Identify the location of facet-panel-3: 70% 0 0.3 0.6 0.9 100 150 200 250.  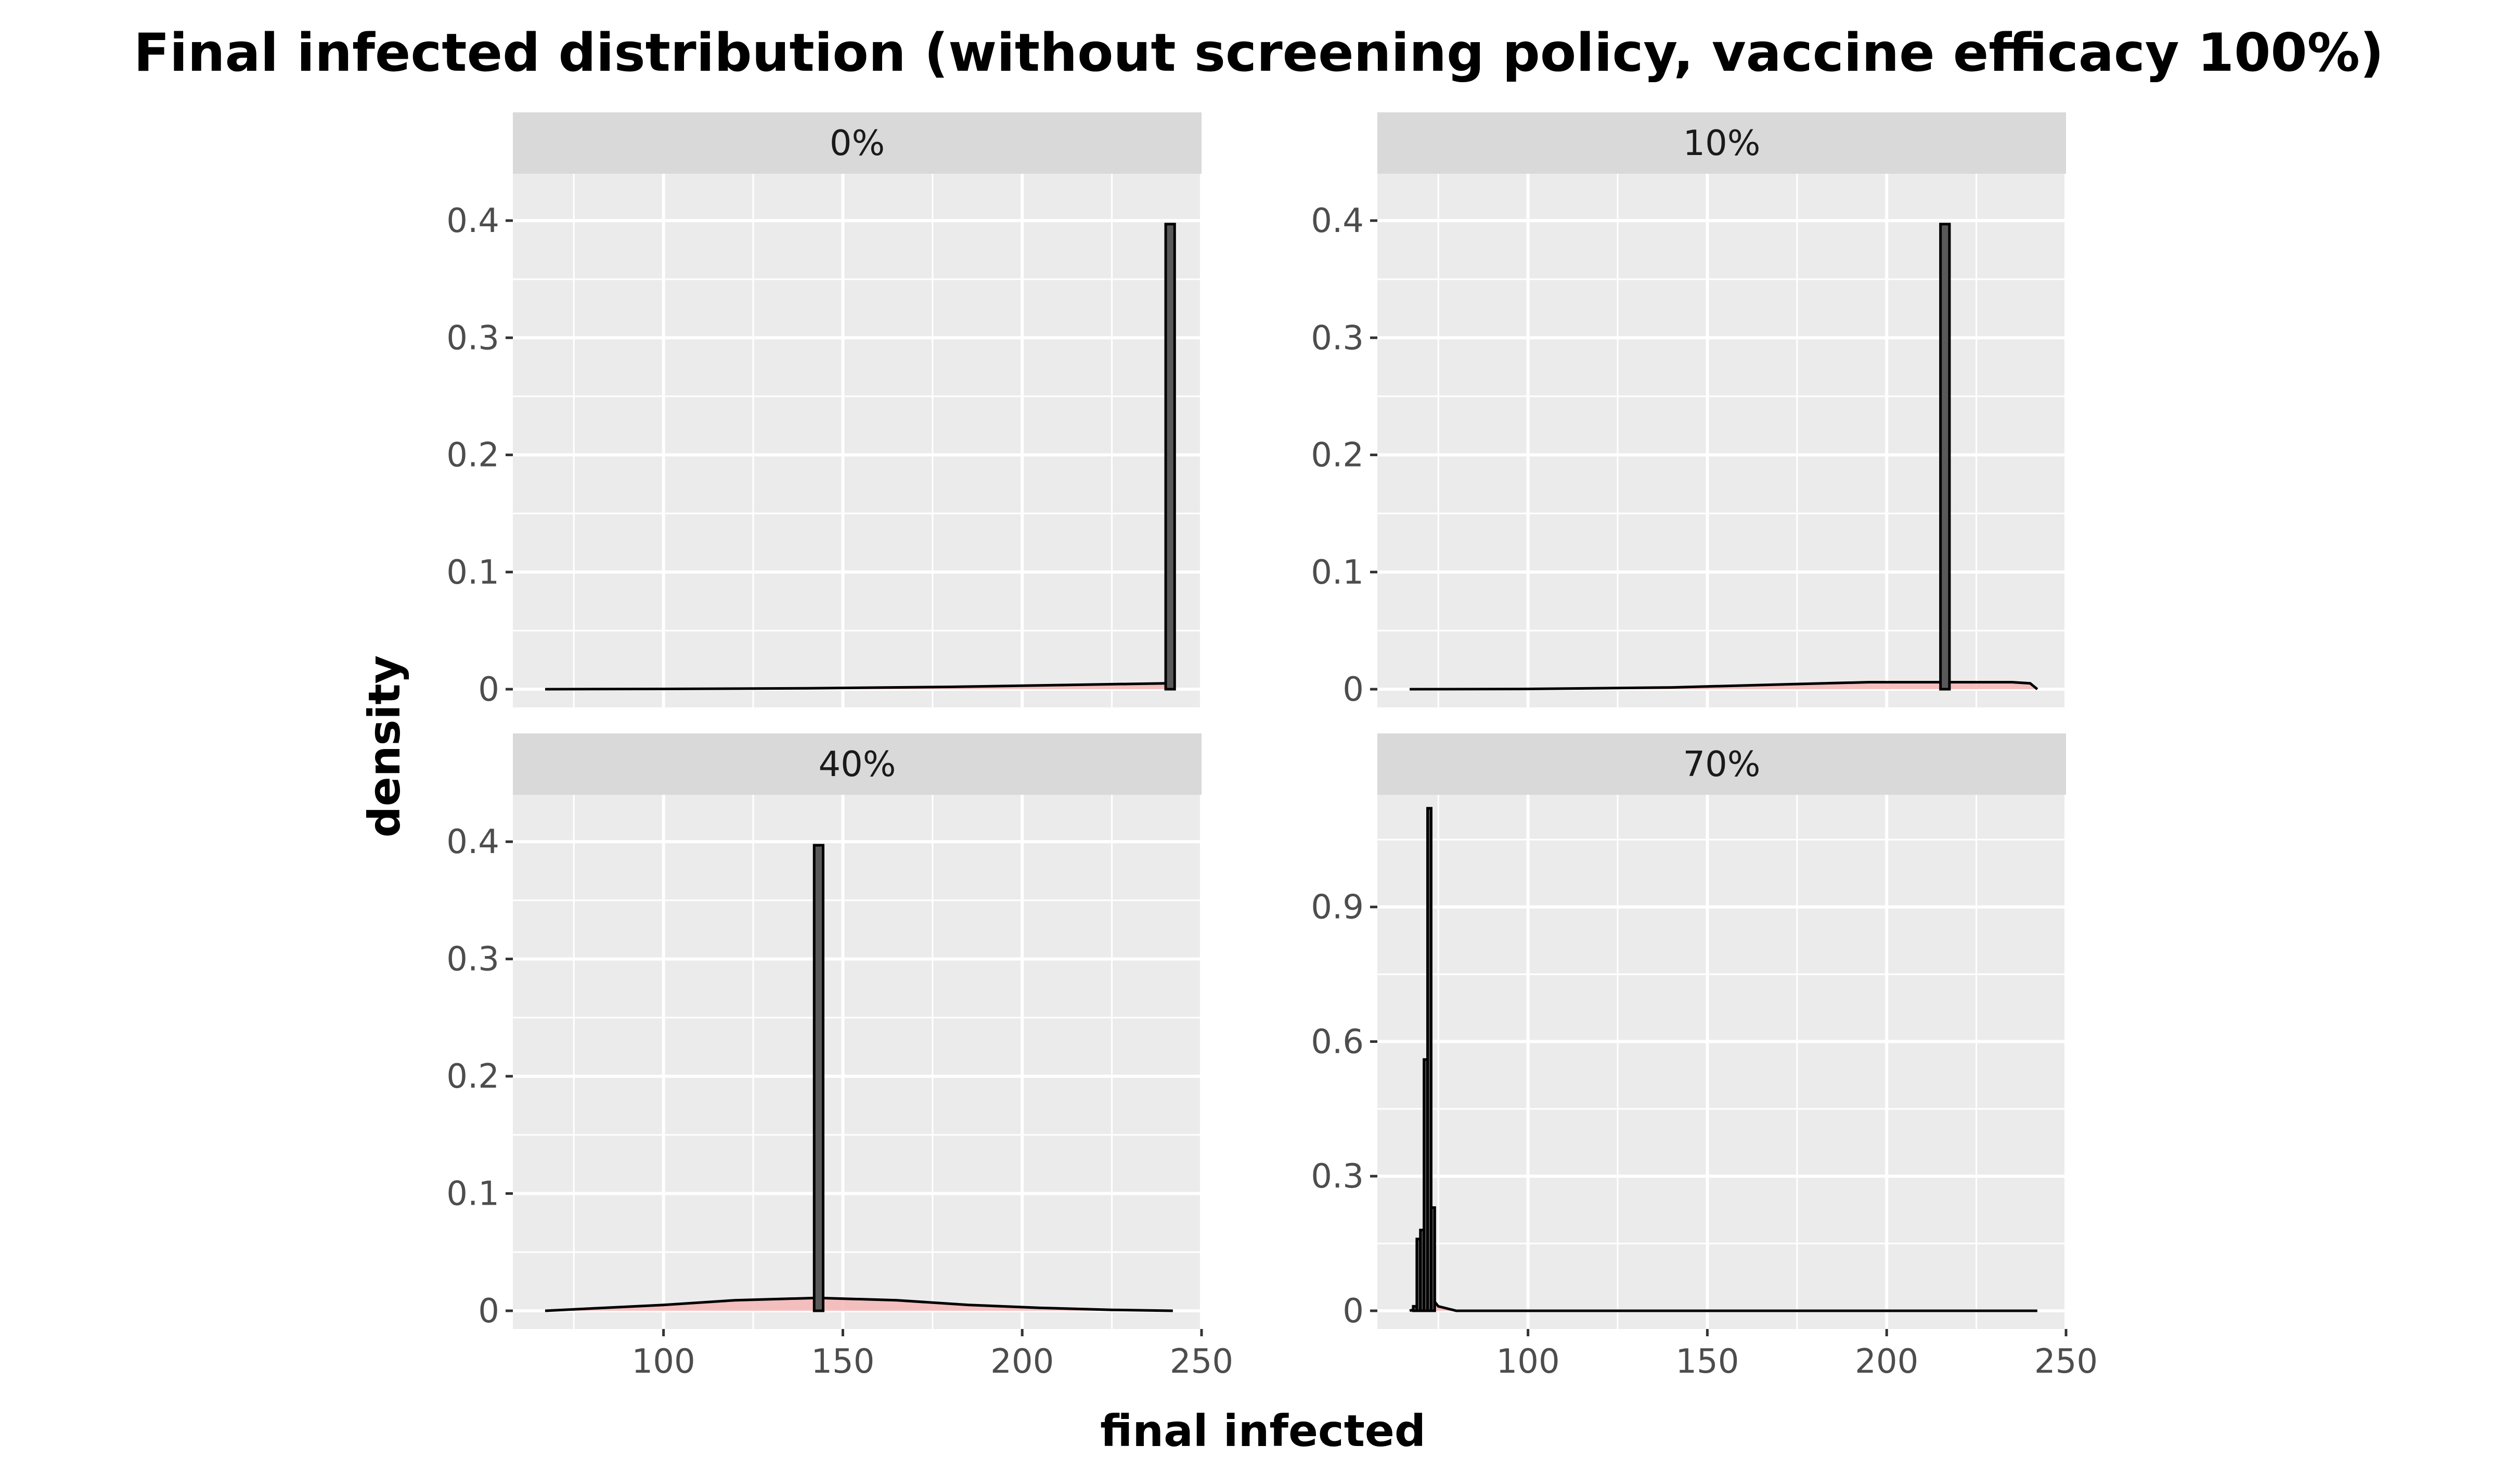
(1704, 1057).